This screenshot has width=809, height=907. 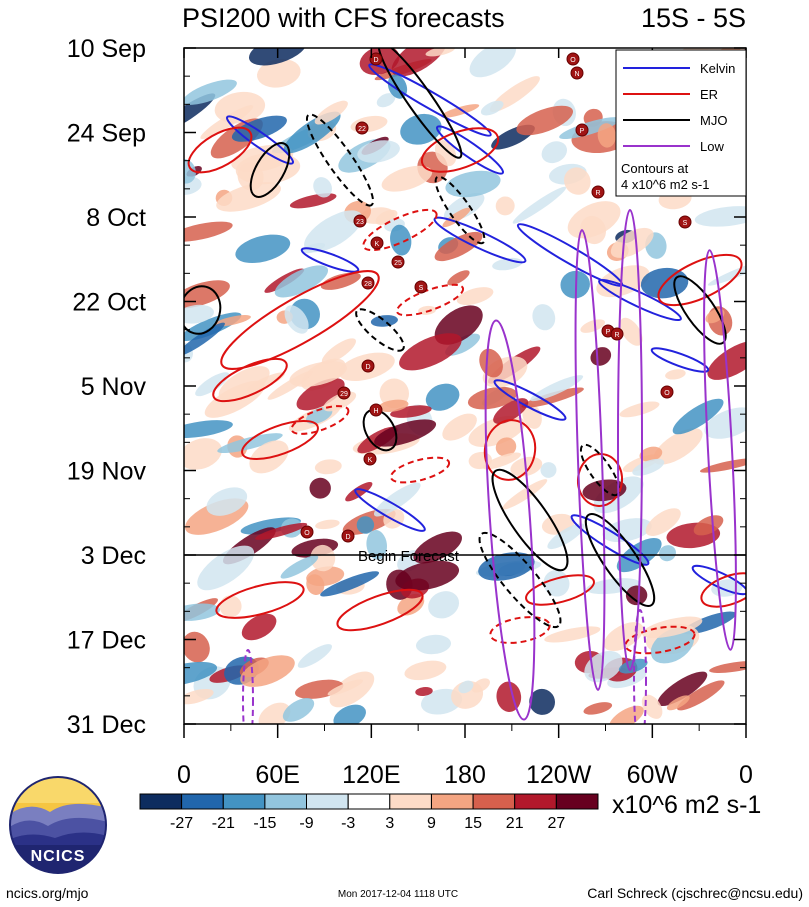 I want to click on storm-marker: D, so click(x=376, y=59).